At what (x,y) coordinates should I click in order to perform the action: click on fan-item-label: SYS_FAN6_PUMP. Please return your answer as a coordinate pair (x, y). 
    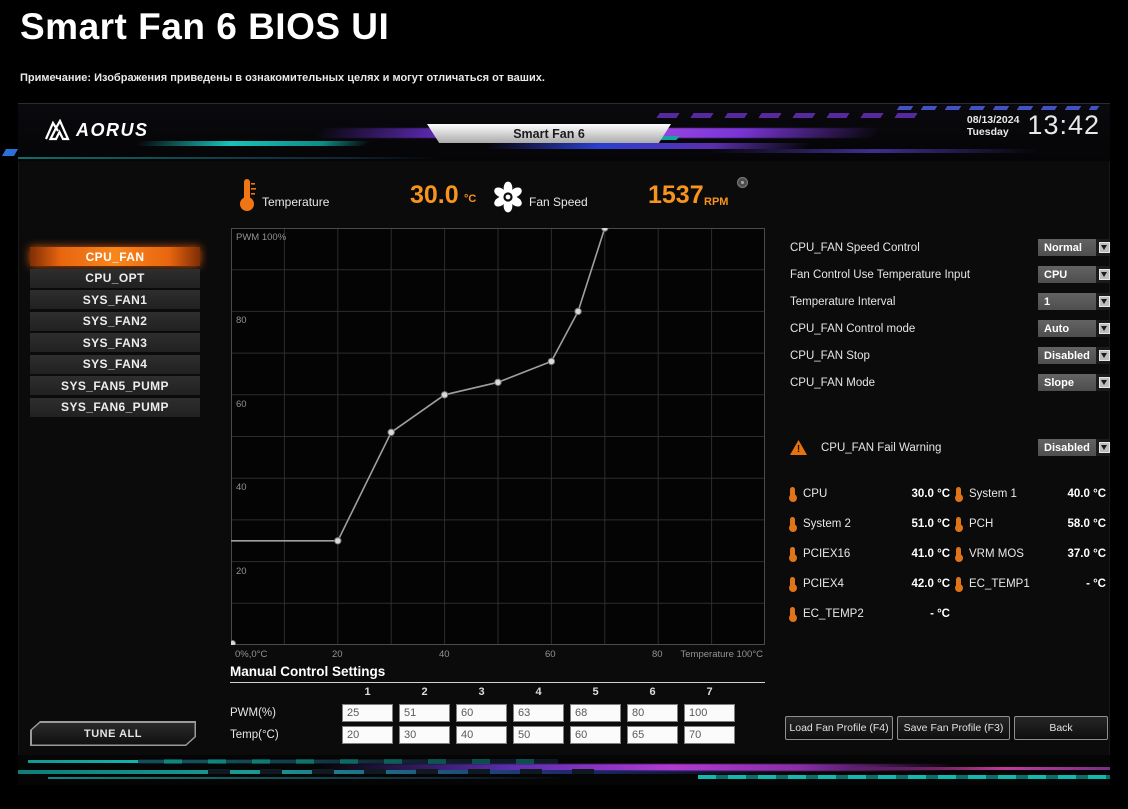
    Looking at the image, I should click on (115, 407).